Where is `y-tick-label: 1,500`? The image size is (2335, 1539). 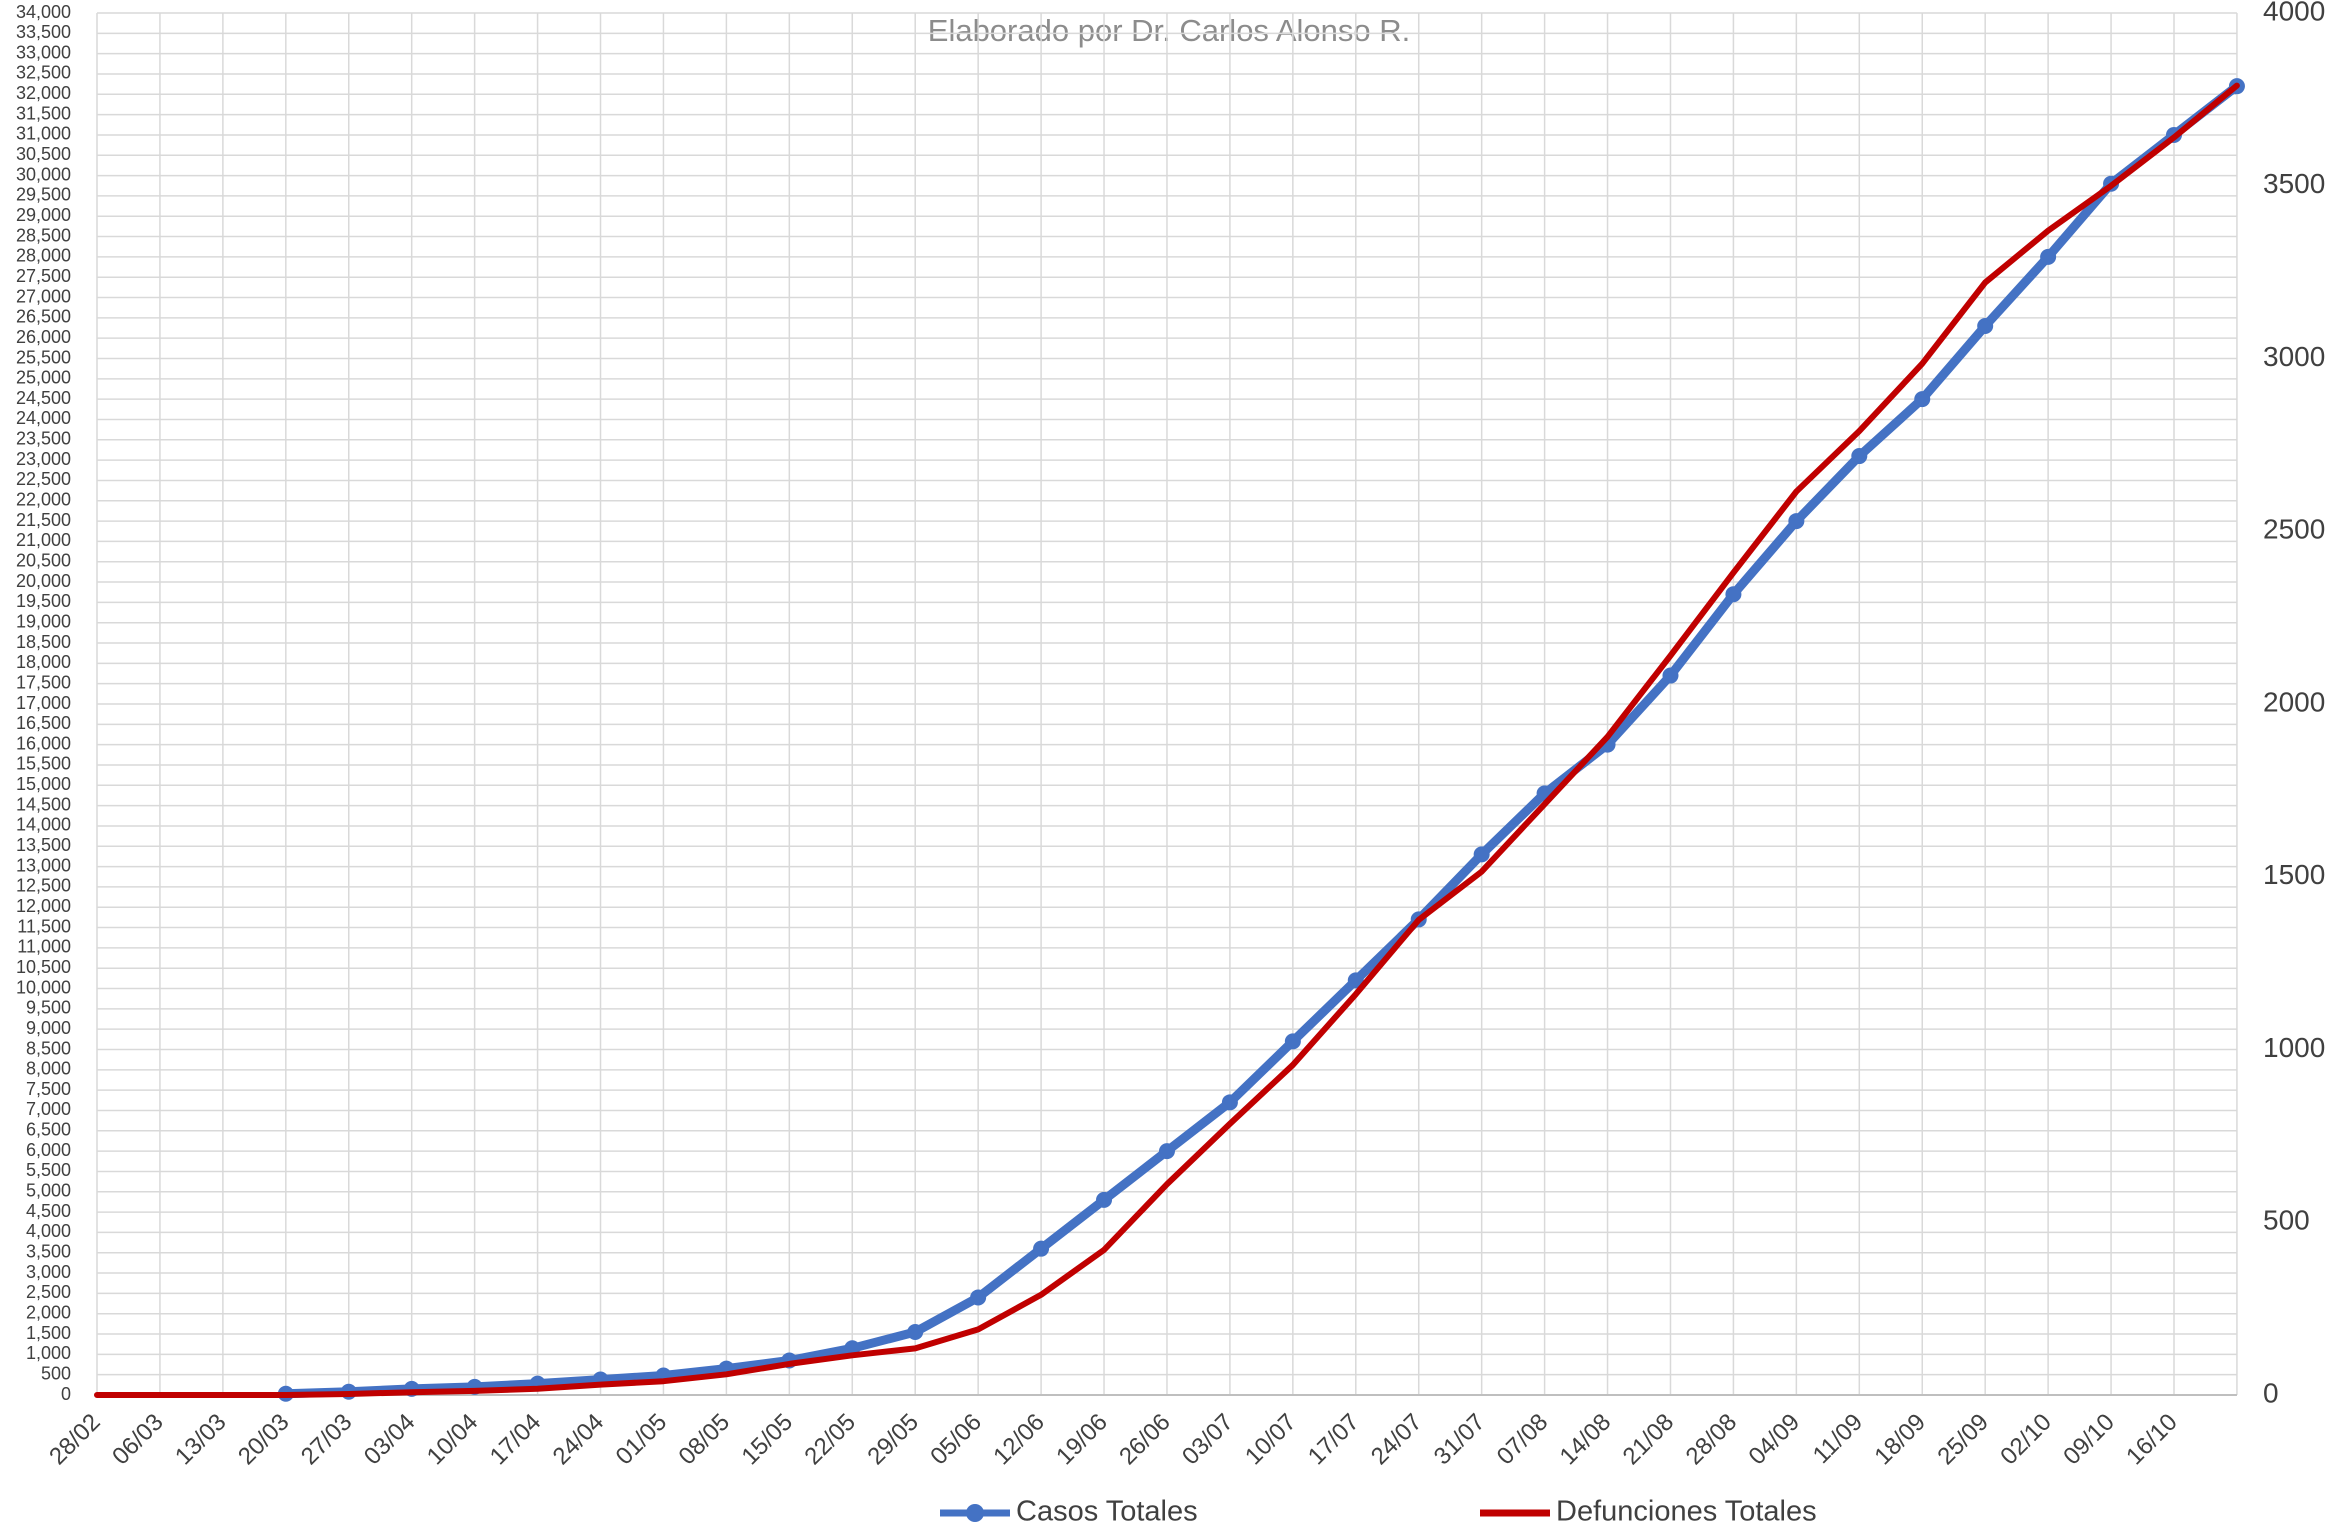
y-tick-label: 1,500 is located at coordinates (48, 1333).